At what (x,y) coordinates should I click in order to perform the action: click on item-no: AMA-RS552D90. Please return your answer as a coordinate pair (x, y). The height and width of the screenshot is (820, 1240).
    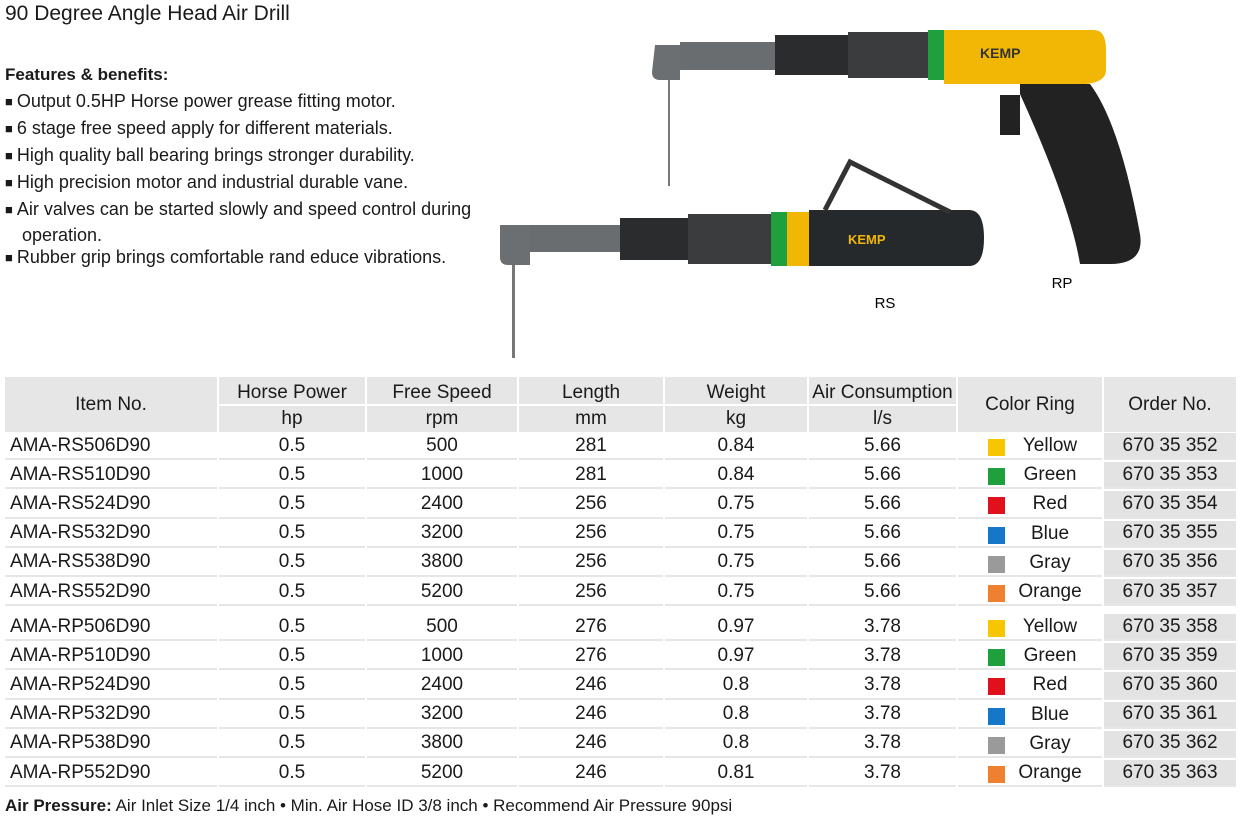
    Looking at the image, I should click on (111, 593).